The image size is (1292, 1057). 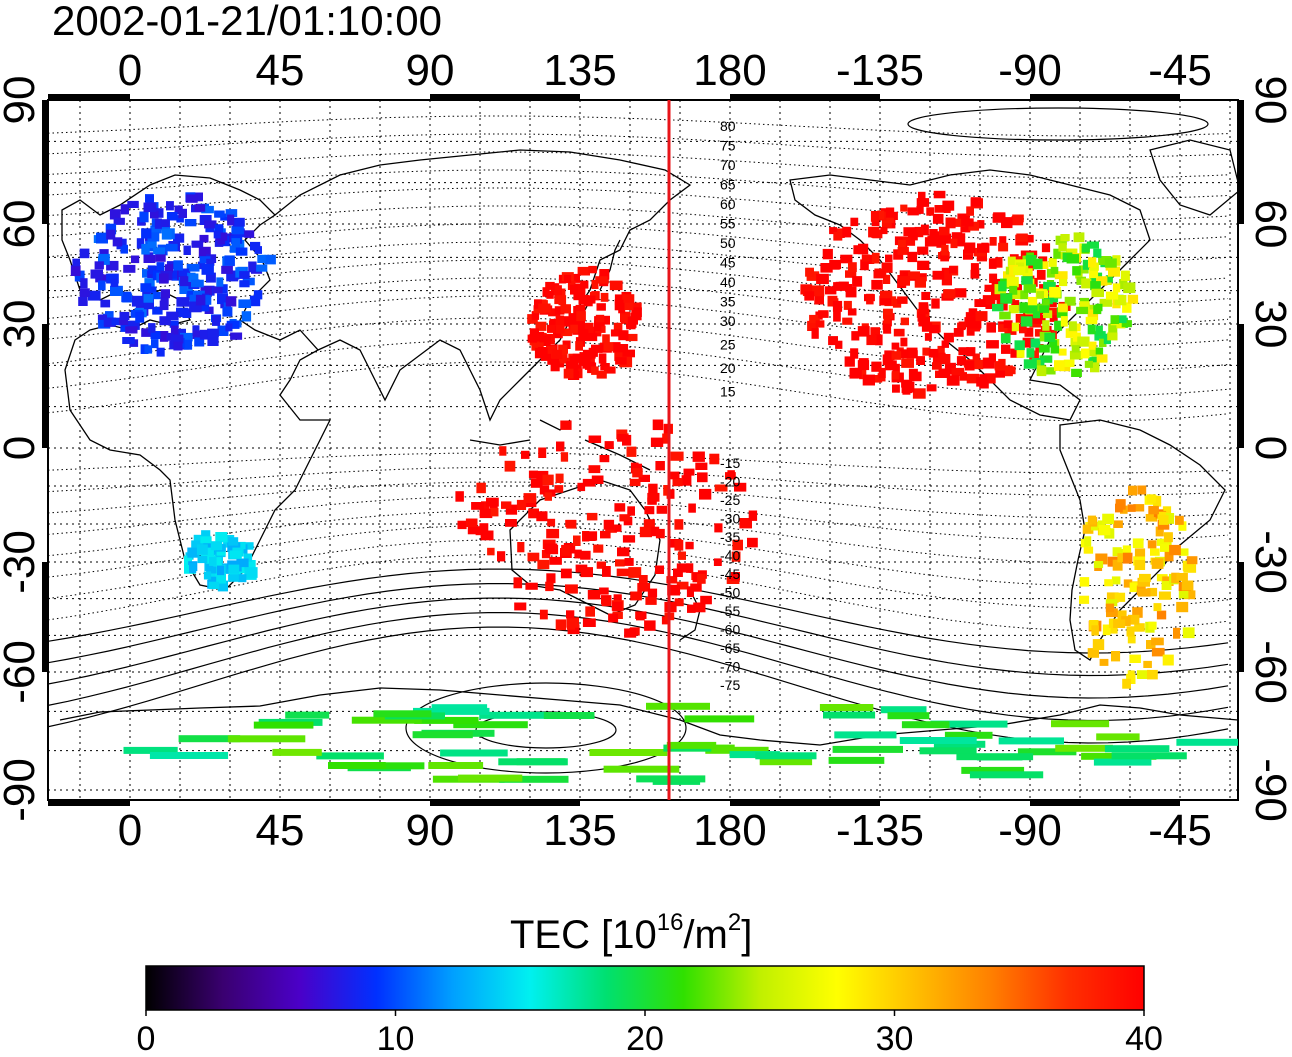 What do you see at coordinates (430, 830) in the screenshot?
I see `bottom-lon-label: 90` at bounding box center [430, 830].